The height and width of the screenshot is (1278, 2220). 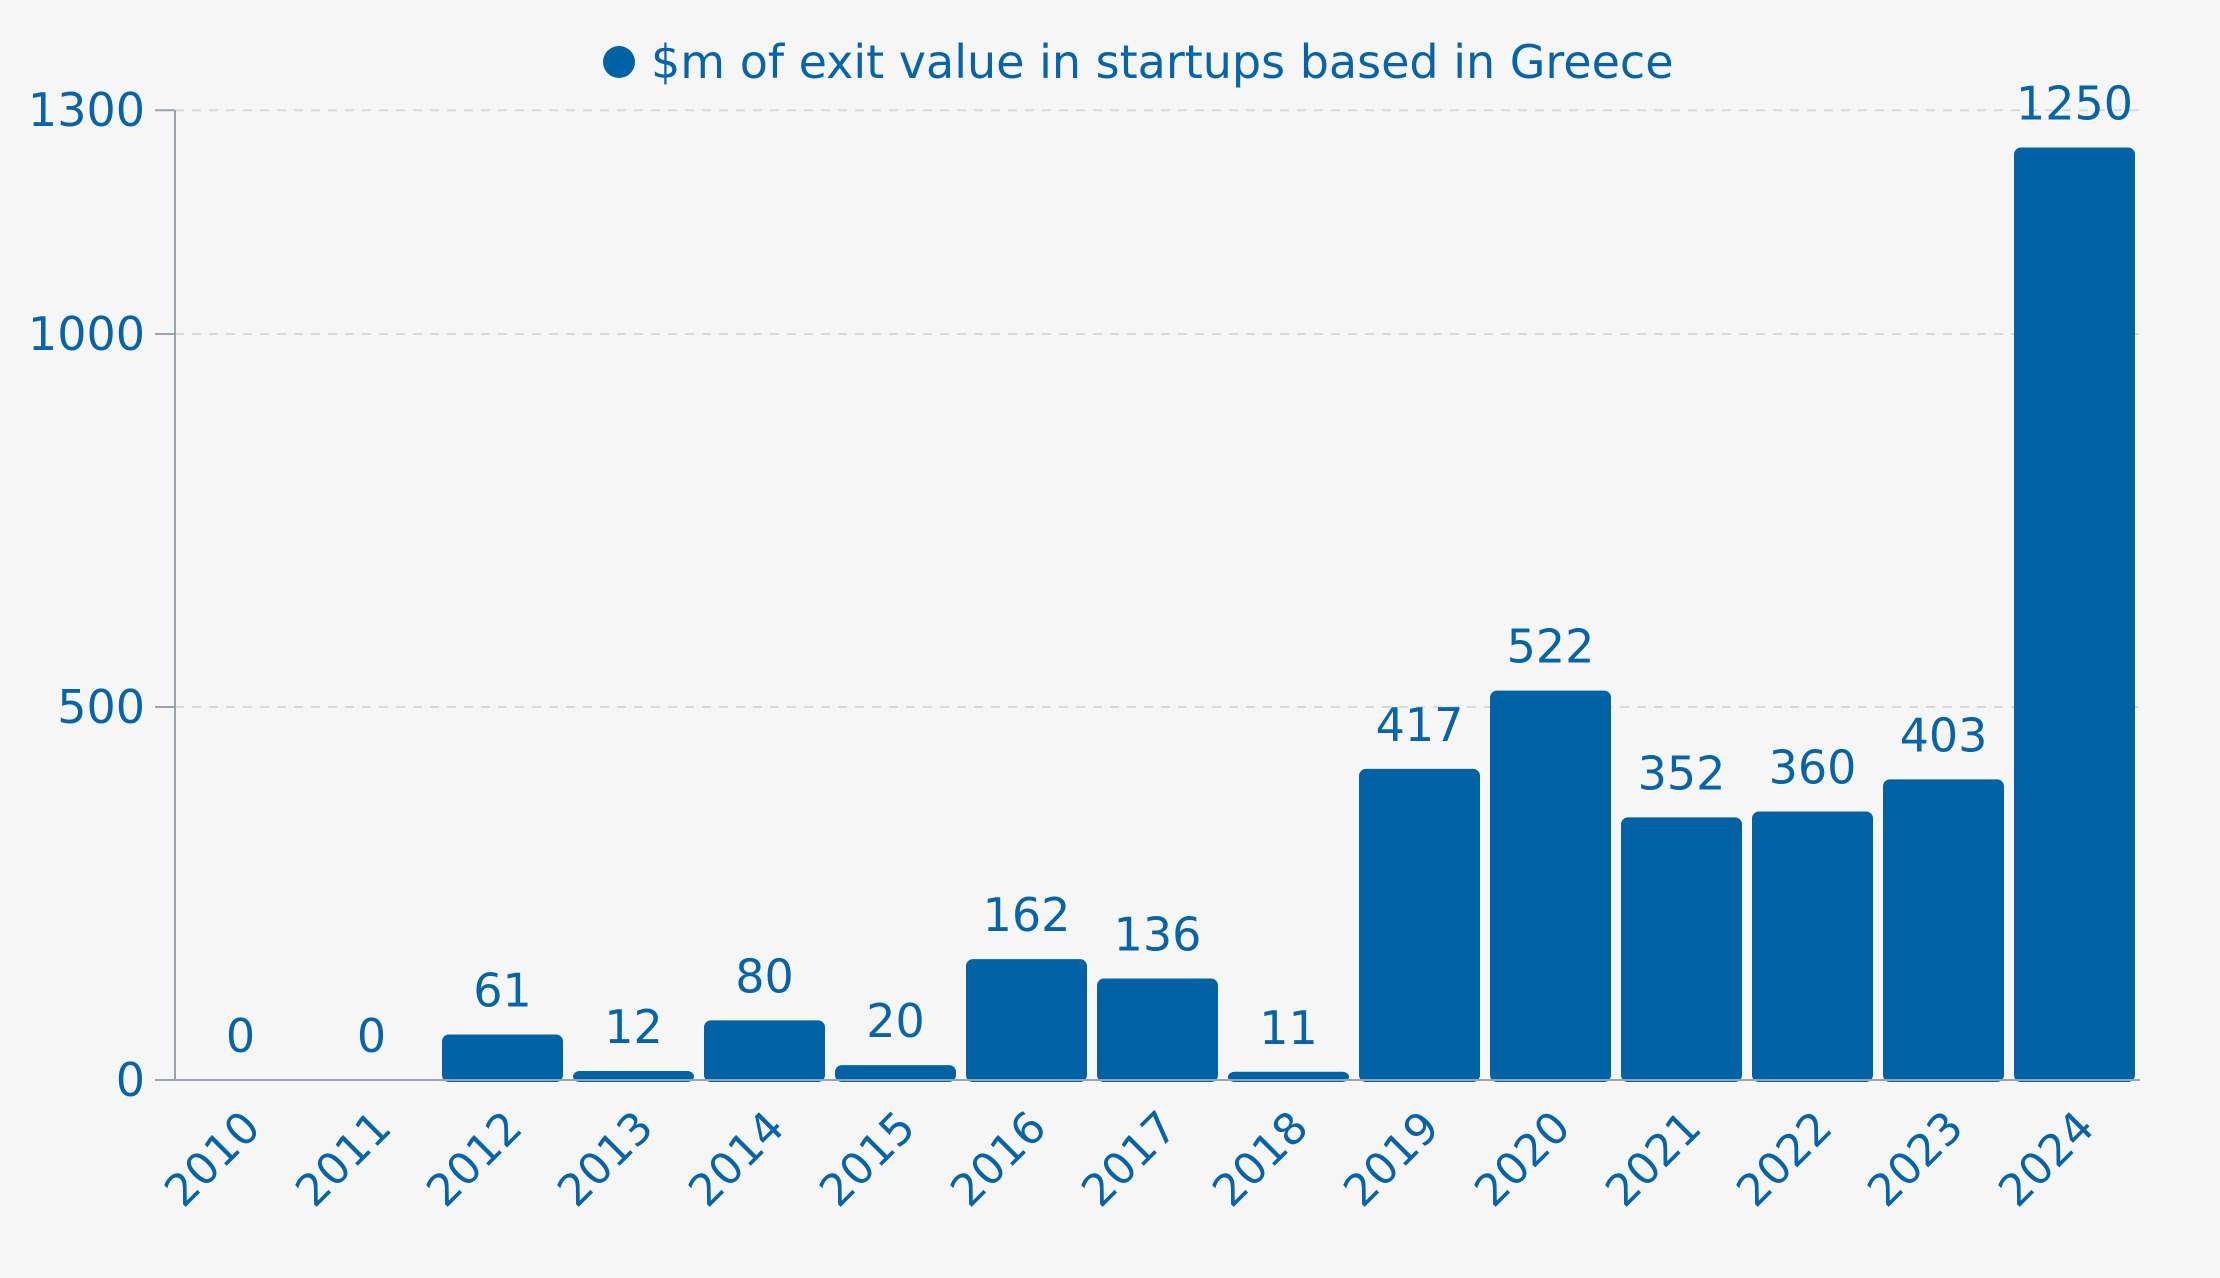 I want to click on bar-2021, so click(x=1681, y=949).